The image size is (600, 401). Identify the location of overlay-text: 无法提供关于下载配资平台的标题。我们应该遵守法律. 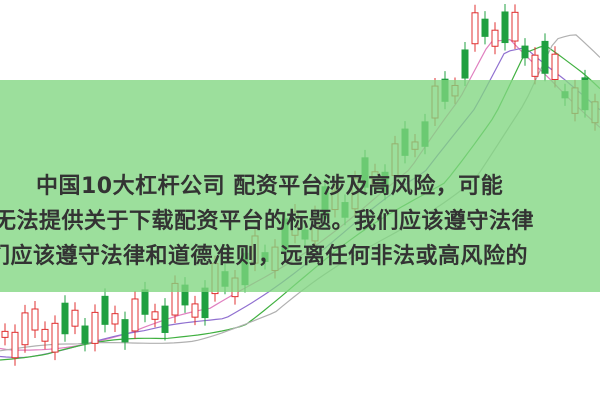
(267, 221).